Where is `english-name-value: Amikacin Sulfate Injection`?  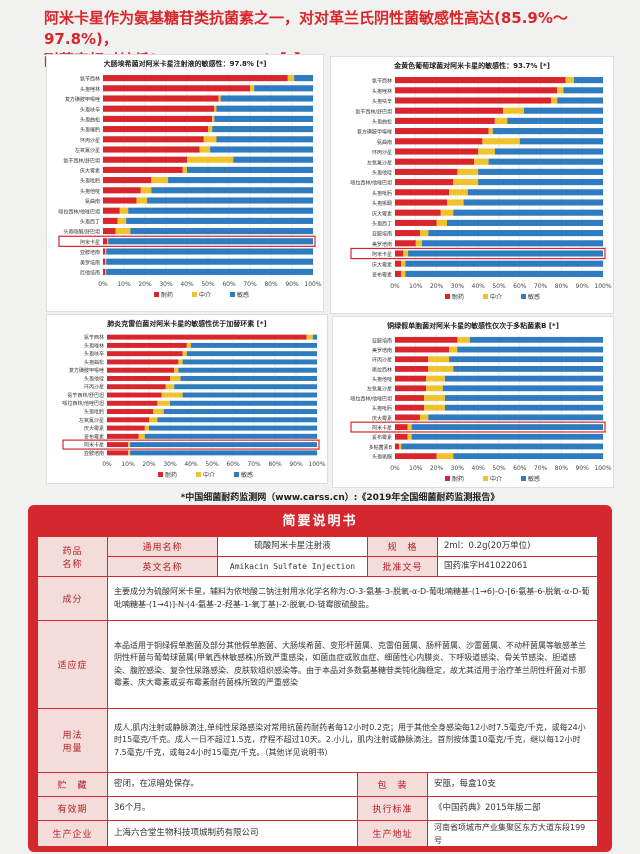 english-name-value: Amikacin Sulfate Injection is located at coordinates (293, 567).